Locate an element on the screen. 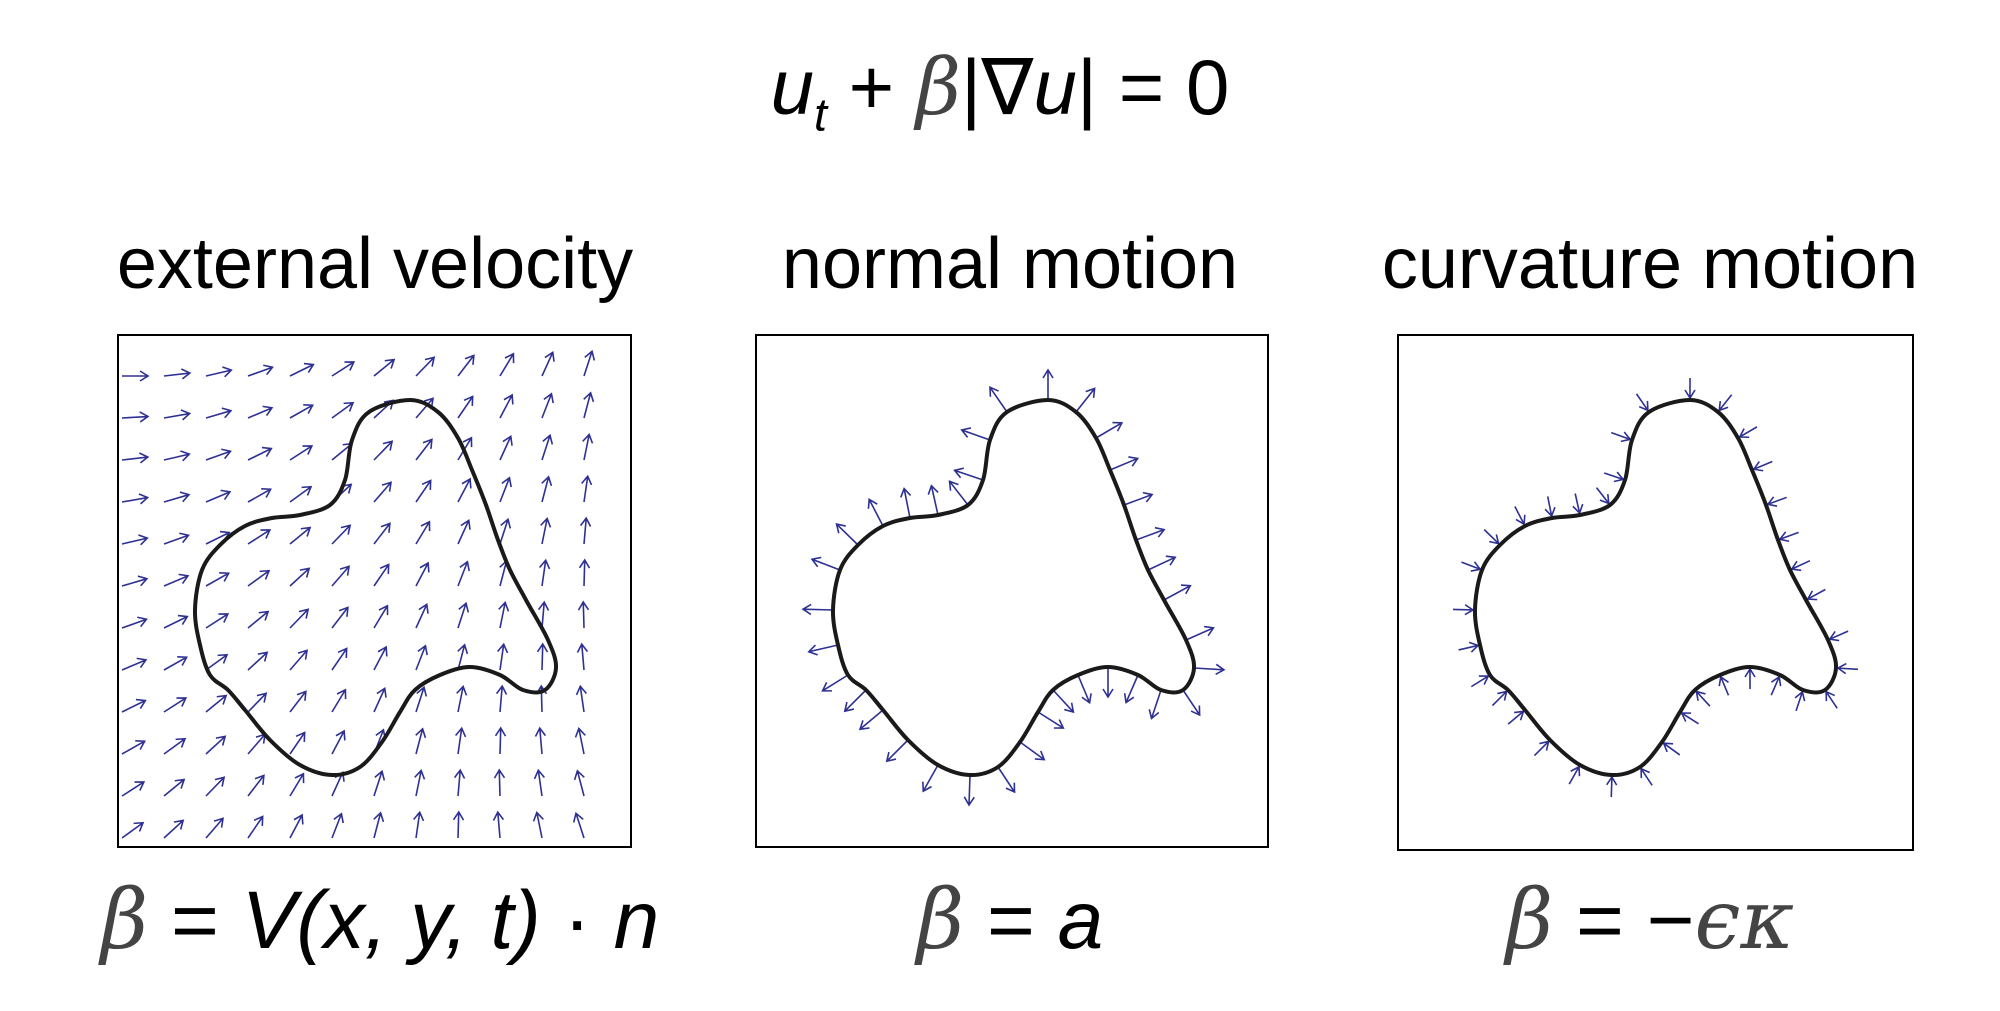 Image resolution: width=2000 pixels, height=1011 pixels. panel-frame-external-velocity is located at coordinates (374, 591).